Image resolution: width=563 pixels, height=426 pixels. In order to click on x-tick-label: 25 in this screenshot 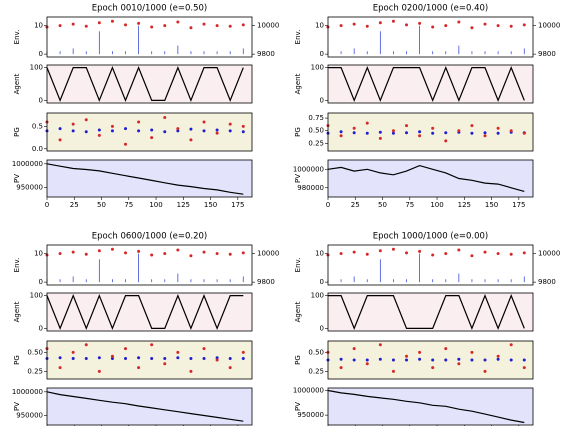, I will do `click(74, 205)`.